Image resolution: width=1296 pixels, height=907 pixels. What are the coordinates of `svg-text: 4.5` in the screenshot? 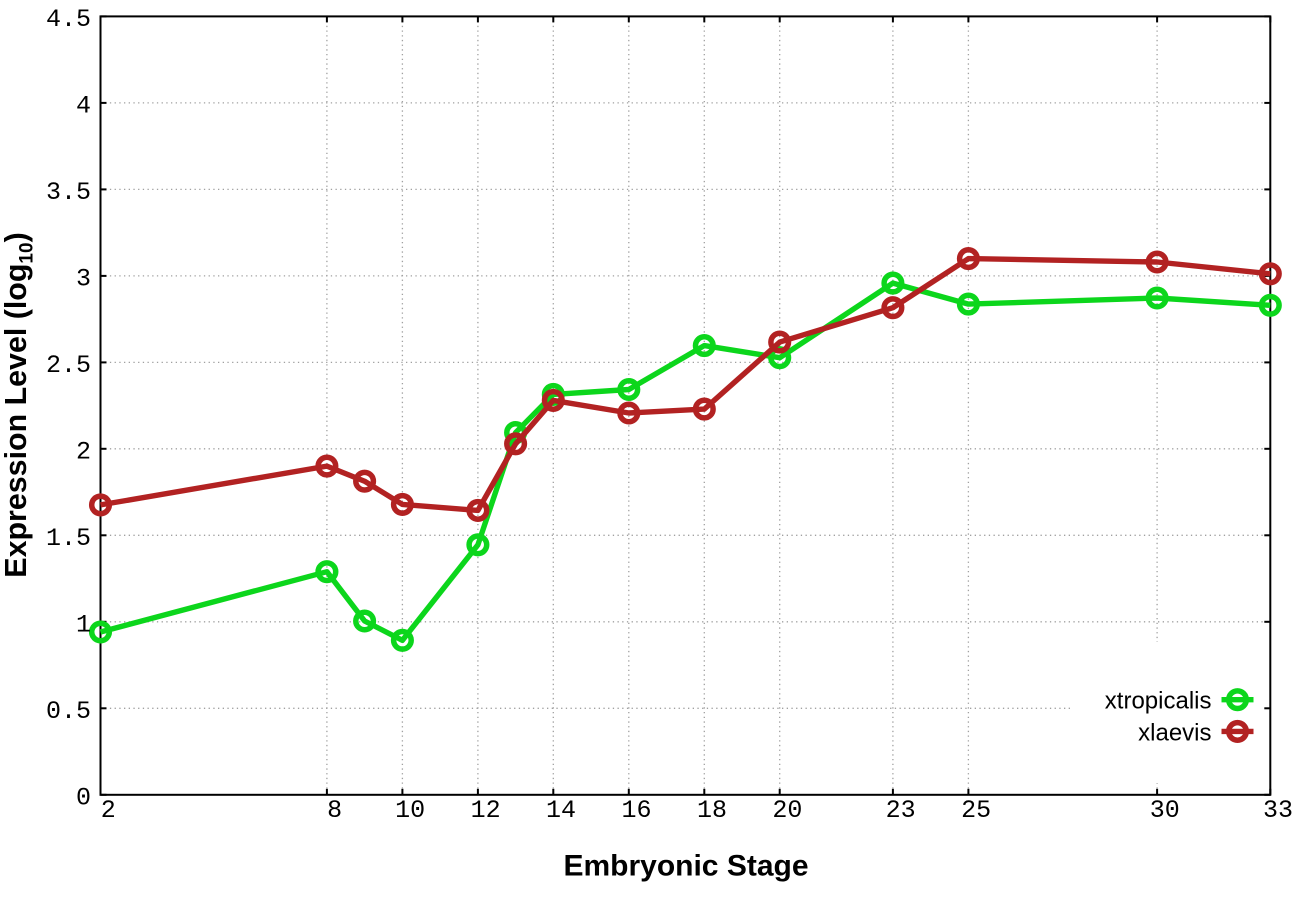 It's located at (68, 19).